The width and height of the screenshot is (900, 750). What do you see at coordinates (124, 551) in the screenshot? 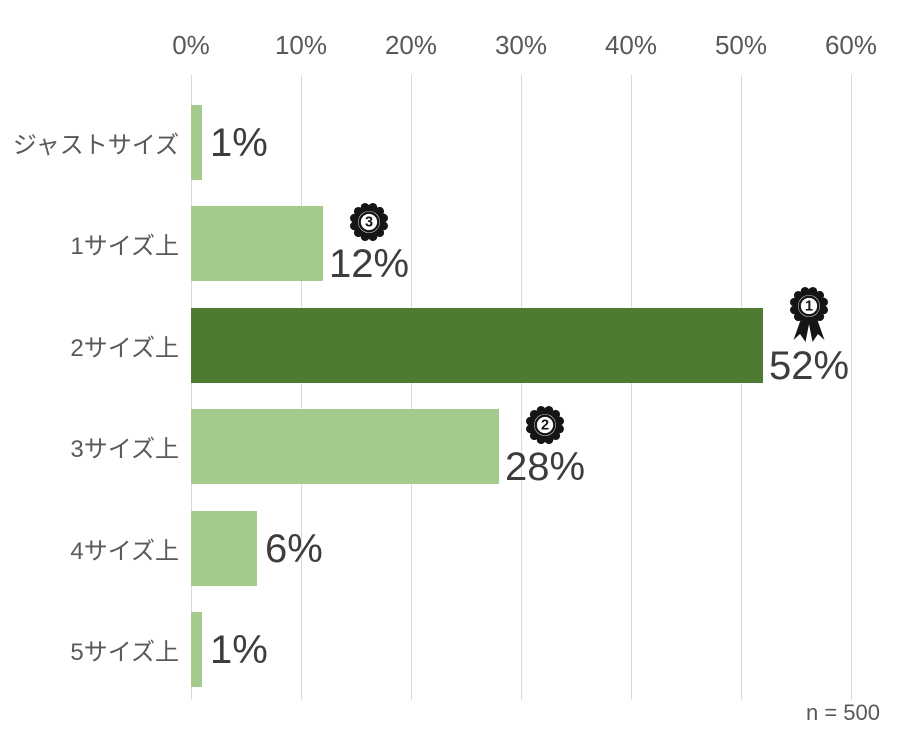
I see `category-label: 4サイズ上` at bounding box center [124, 551].